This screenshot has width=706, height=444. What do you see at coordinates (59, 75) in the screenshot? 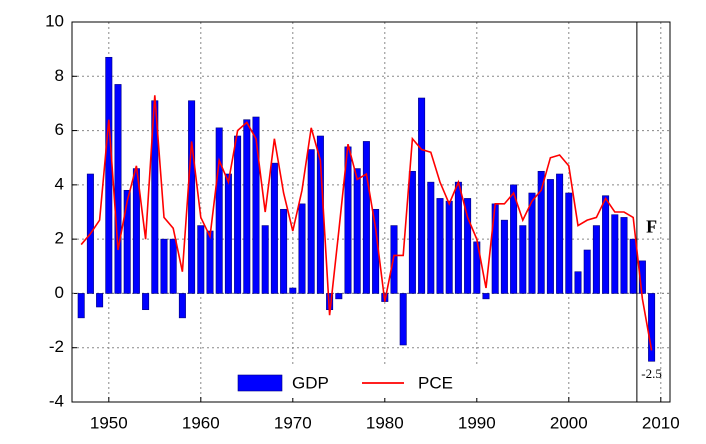
I see `y-tick-label: 8` at bounding box center [59, 75].